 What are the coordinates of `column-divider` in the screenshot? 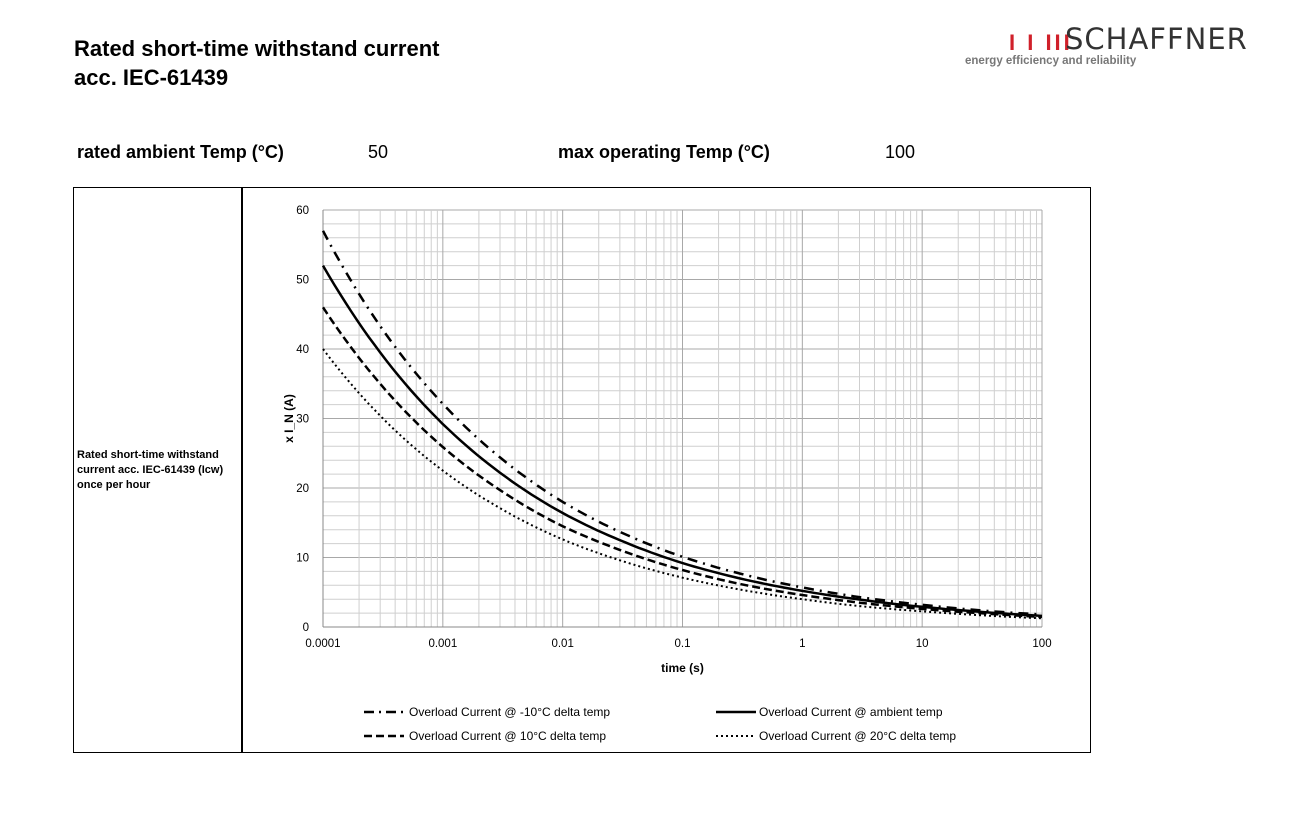 It's located at (242, 470).